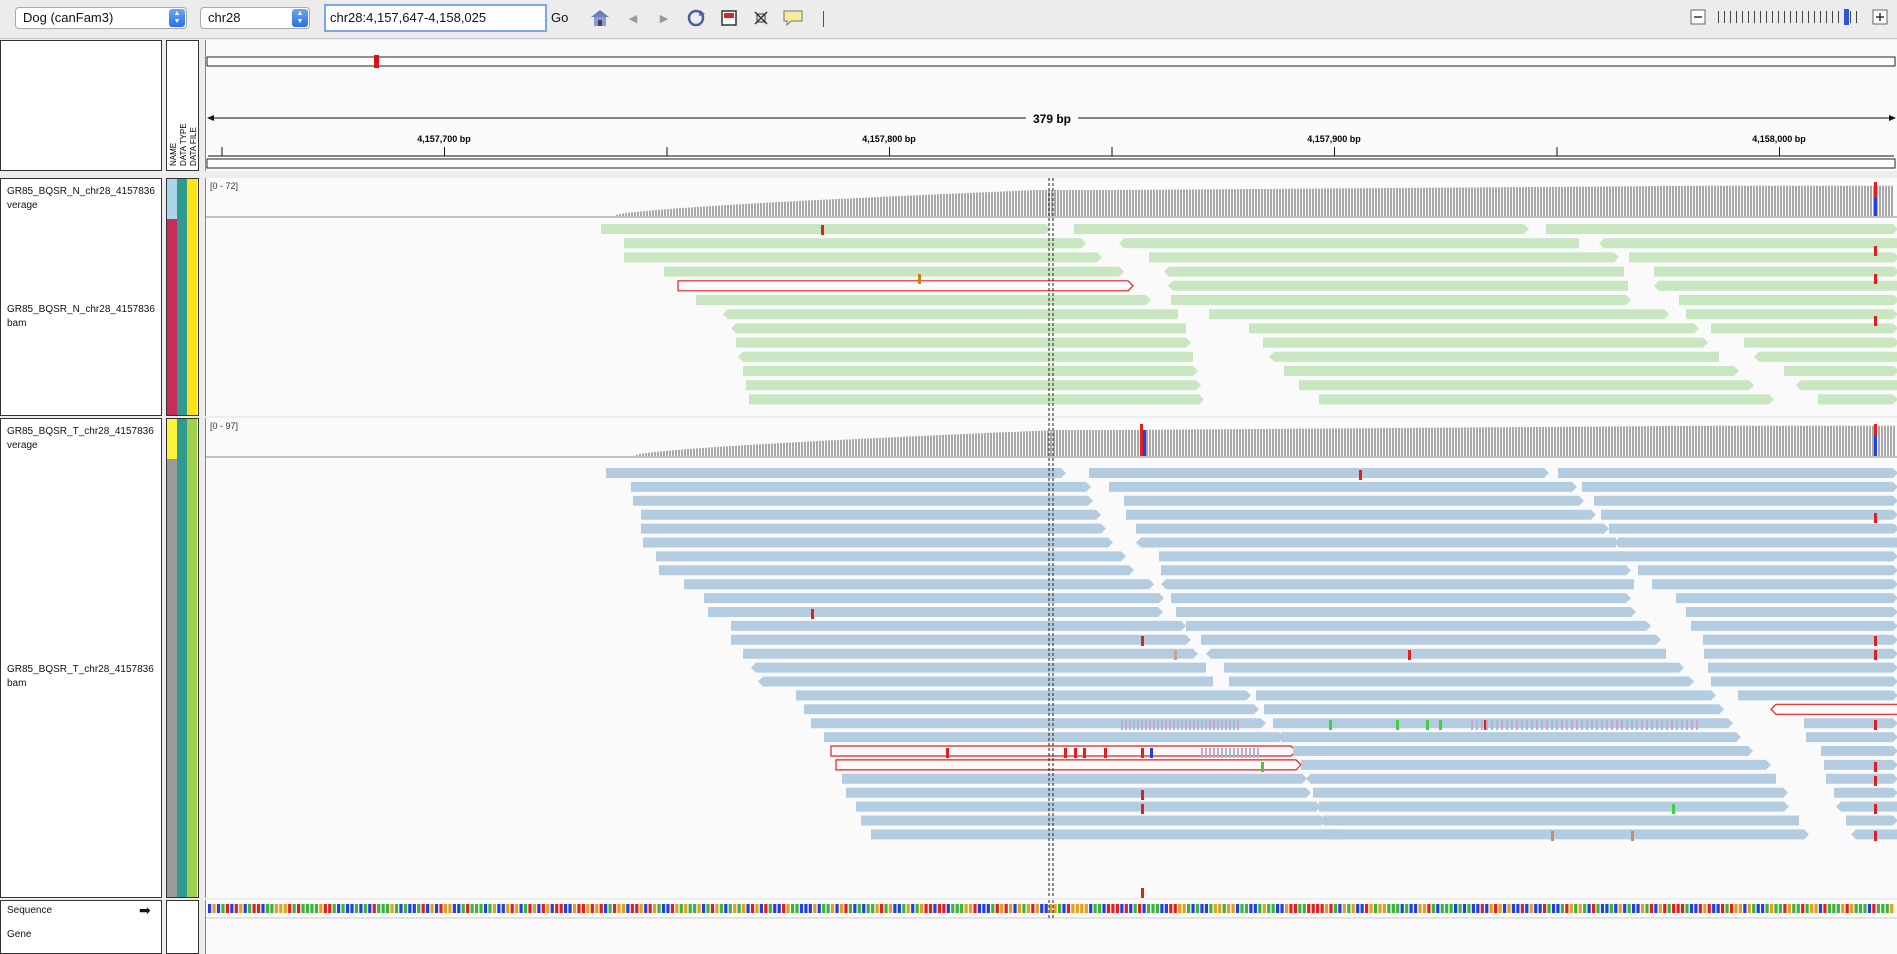  I want to click on genome-dropdown: Dog (canFam3) ▲ ▼, so click(101, 18).